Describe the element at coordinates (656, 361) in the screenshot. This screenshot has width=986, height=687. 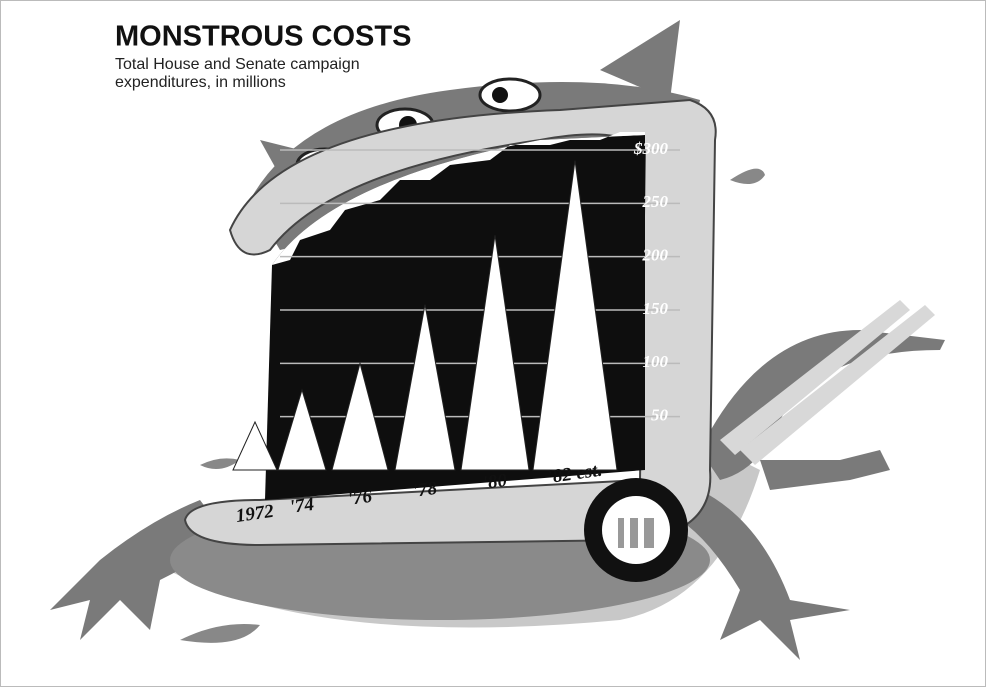
I see `y-tick-label: 100` at that location.